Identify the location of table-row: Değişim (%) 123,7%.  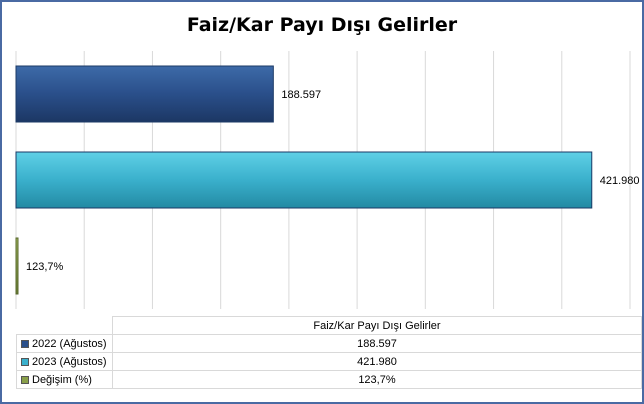
(329, 379).